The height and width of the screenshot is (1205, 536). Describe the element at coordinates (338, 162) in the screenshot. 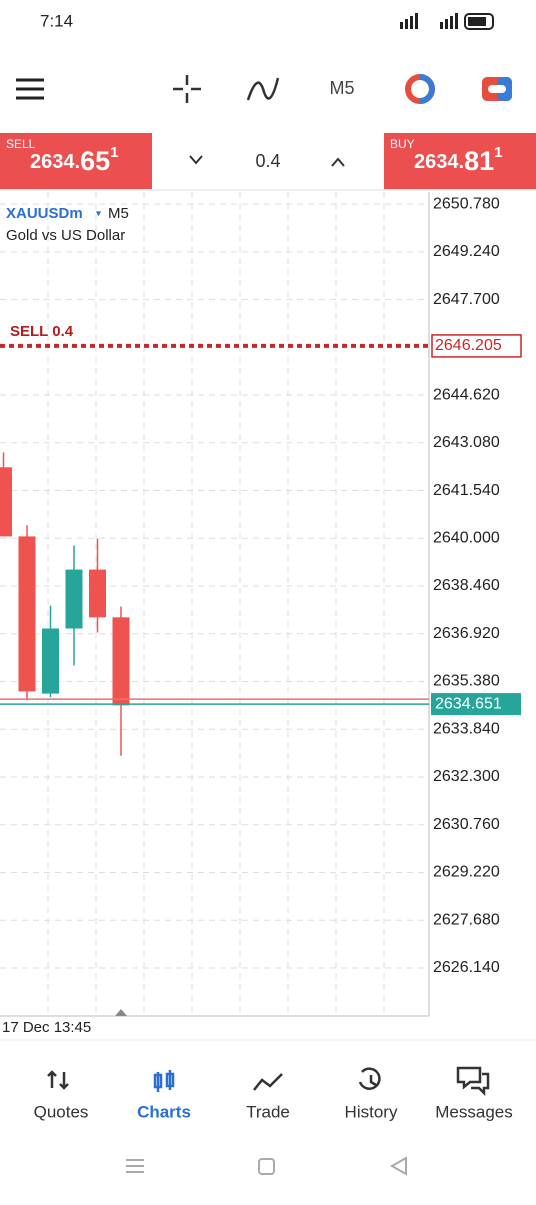

I see `lot-up` at that location.